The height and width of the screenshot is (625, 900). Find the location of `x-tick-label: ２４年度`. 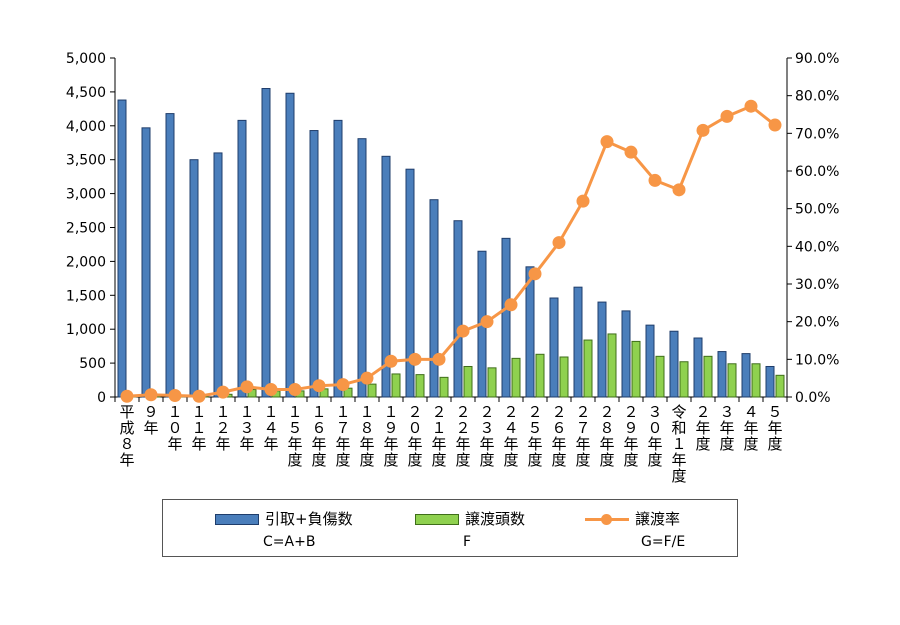

x-tick-label: ２４年度 is located at coordinates (510, 436).